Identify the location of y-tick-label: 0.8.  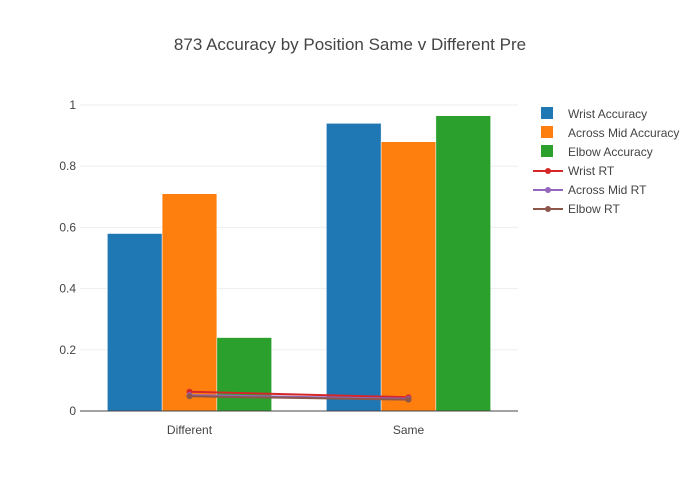
(67, 166).